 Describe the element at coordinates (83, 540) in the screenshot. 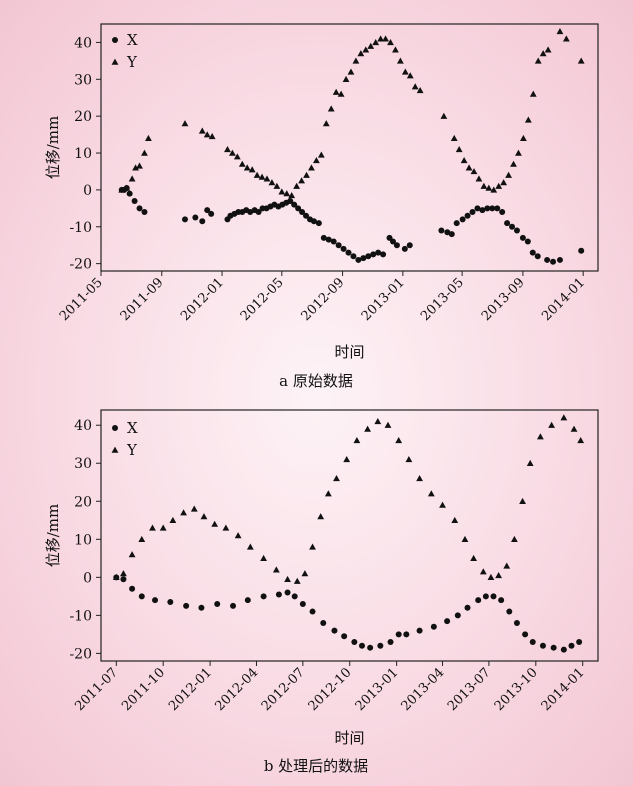

I see `y-tick-label: 10` at that location.